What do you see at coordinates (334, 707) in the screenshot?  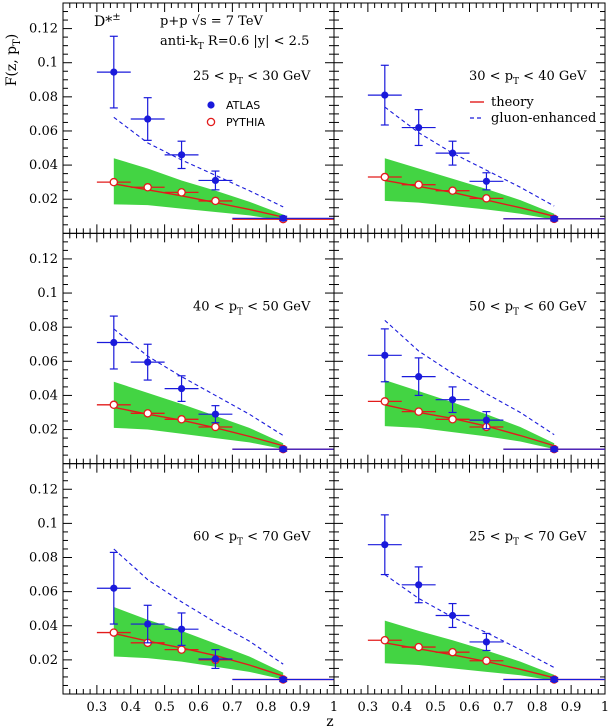 I see `x-tick-label: 1` at bounding box center [334, 707].